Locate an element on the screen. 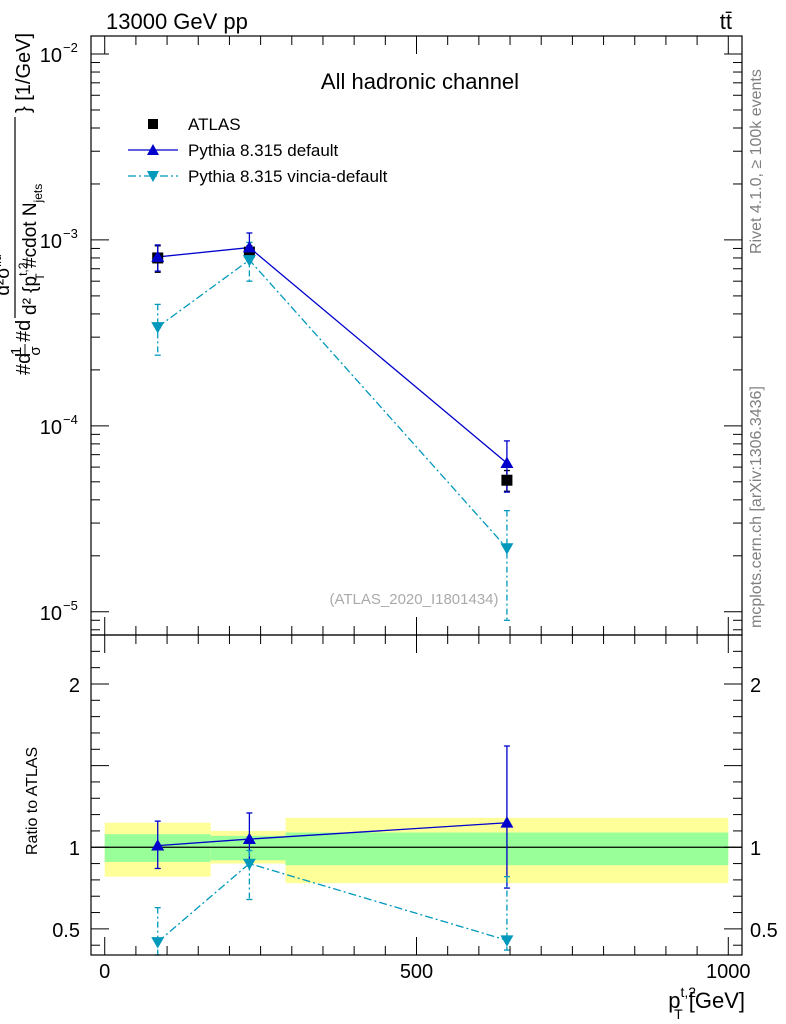  ylabel-den-2: #cdot N is located at coordinates (30, 237).